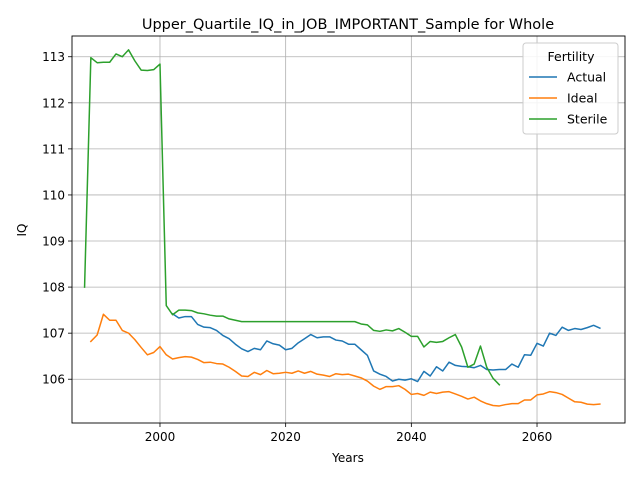 The height and width of the screenshot is (480, 640). I want to click on y-tick-label: 113, so click(53, 57).